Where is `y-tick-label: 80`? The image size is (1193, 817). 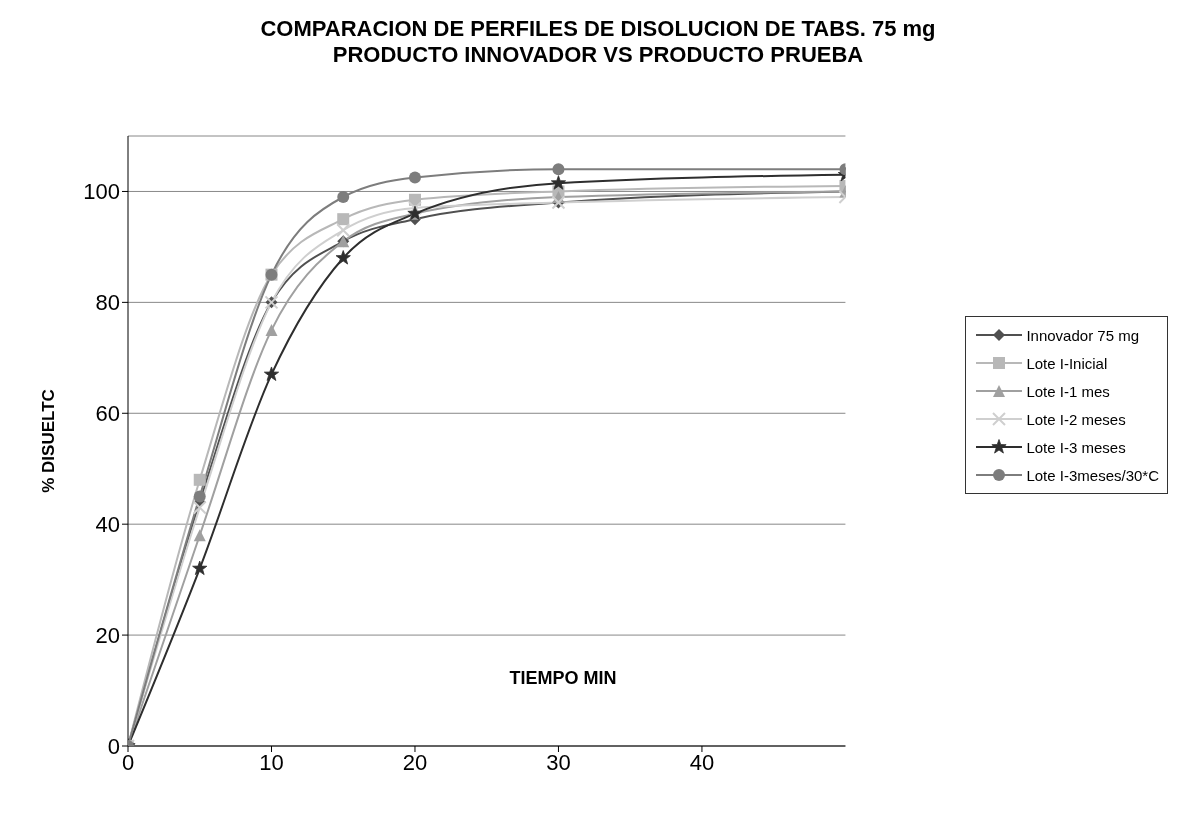
y-tick-label: 80 is located at coordinates (107, 303).